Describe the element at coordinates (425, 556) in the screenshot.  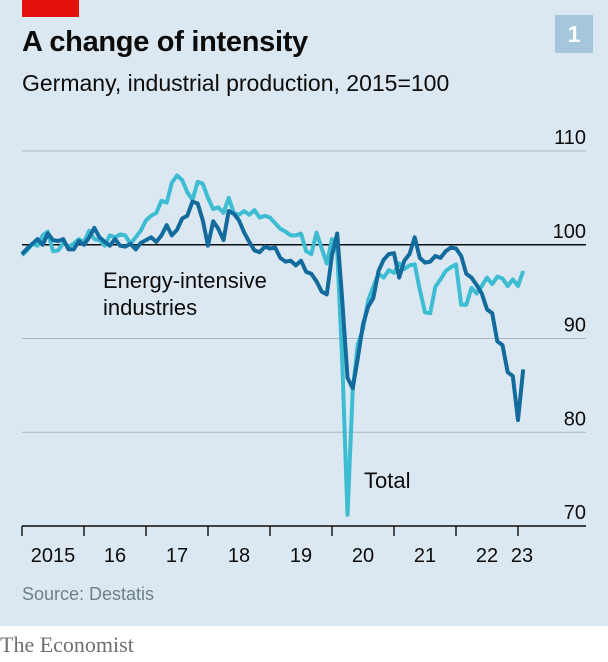
I see `x-tick-label-21: 21` at that location.